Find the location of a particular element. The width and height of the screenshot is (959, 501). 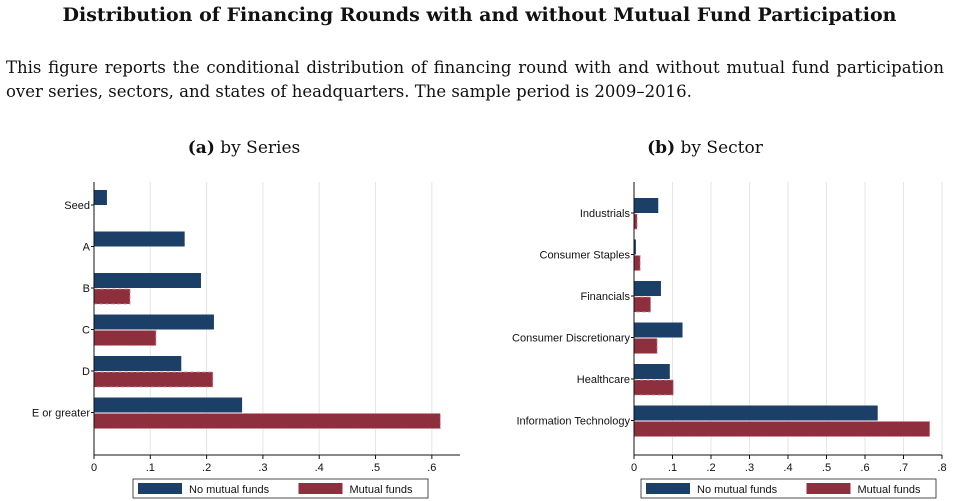

category-label: A is located at coordinates (87, 248).